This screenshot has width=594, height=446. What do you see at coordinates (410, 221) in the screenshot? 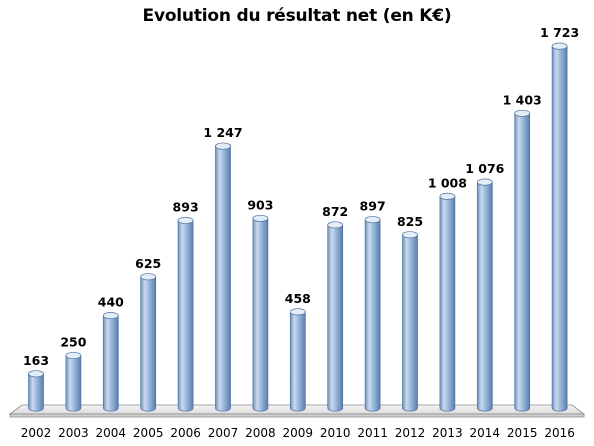
I see `value-label: 825` at bounding box center [410, 221].